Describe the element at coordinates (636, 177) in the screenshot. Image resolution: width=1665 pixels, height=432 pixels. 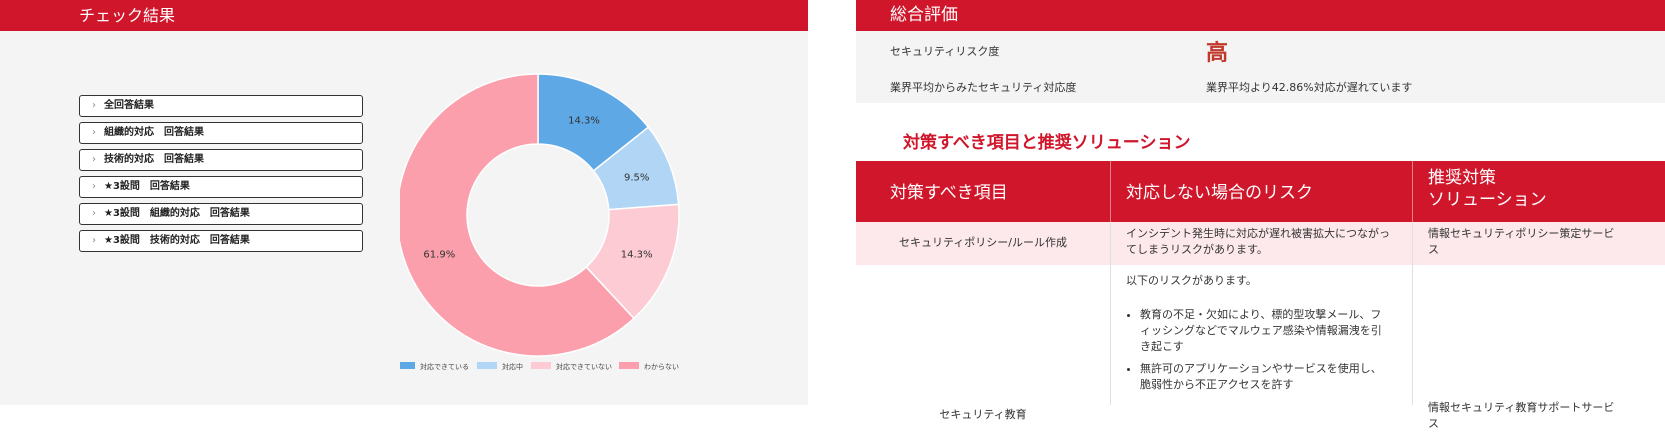
I see `slice-label: 9.5%` at that location.